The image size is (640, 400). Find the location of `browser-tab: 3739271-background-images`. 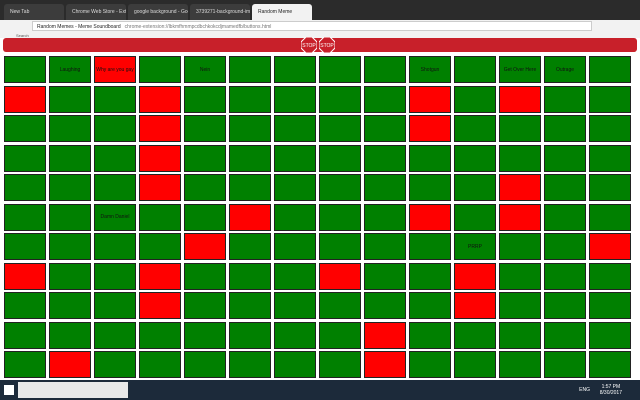

browser-tab: 3739271-background-images is located at coordinates (220, 12).